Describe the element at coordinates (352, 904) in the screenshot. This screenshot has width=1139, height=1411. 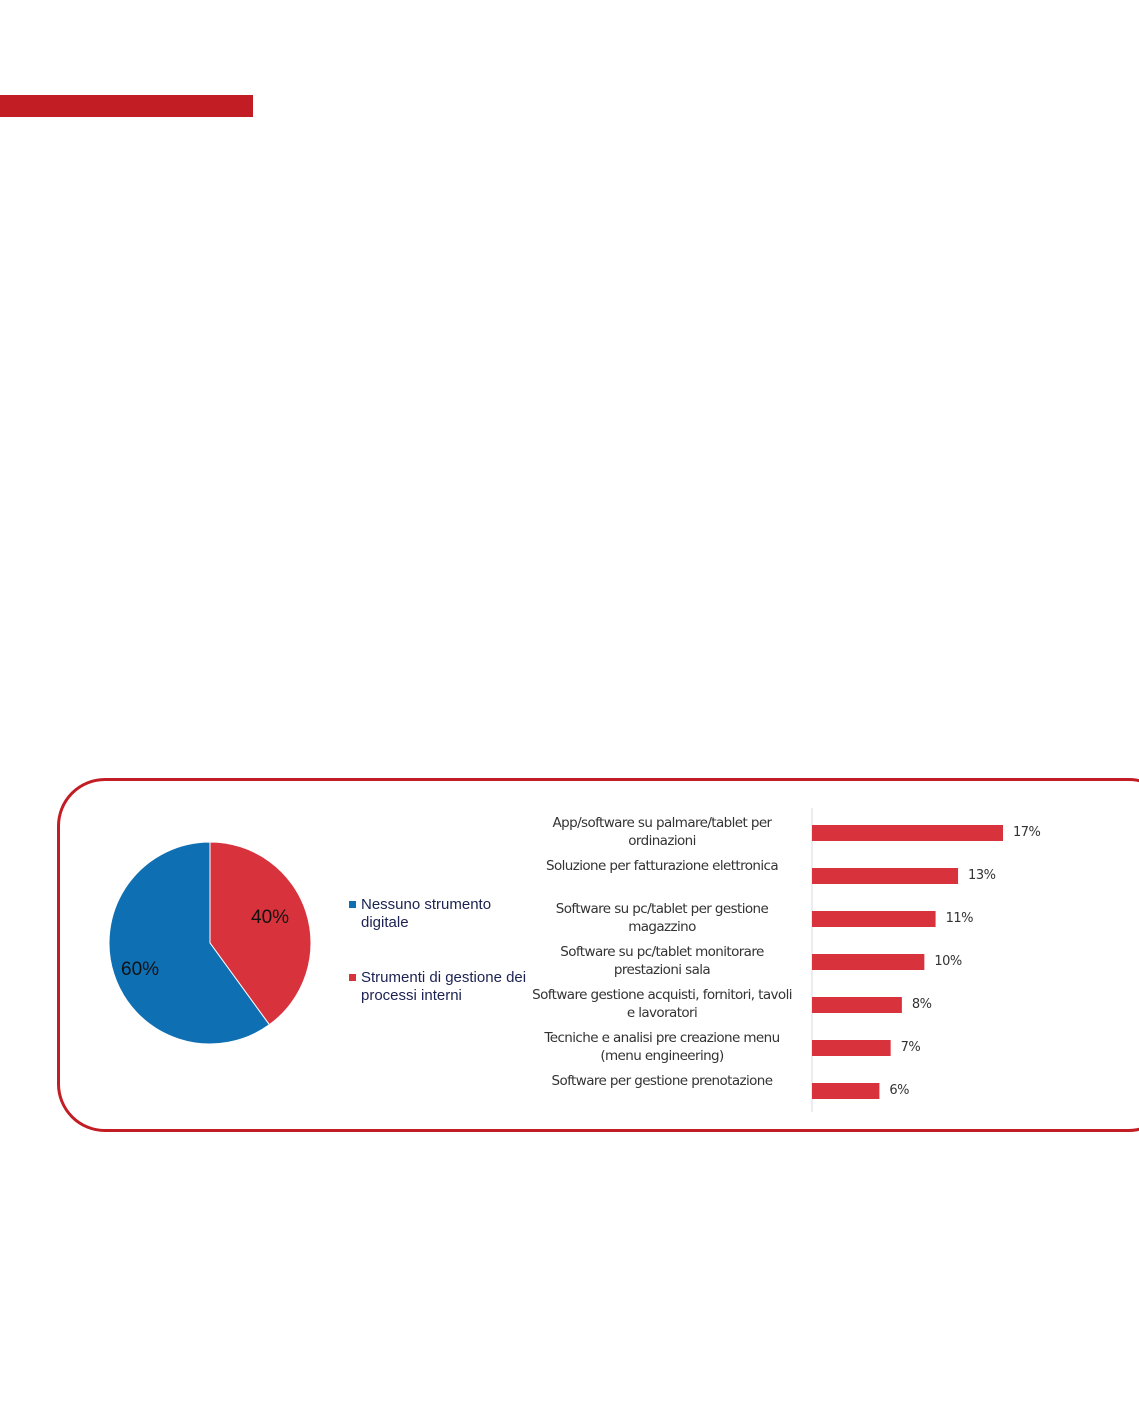
I see `legend-swatch-blue` at that location.